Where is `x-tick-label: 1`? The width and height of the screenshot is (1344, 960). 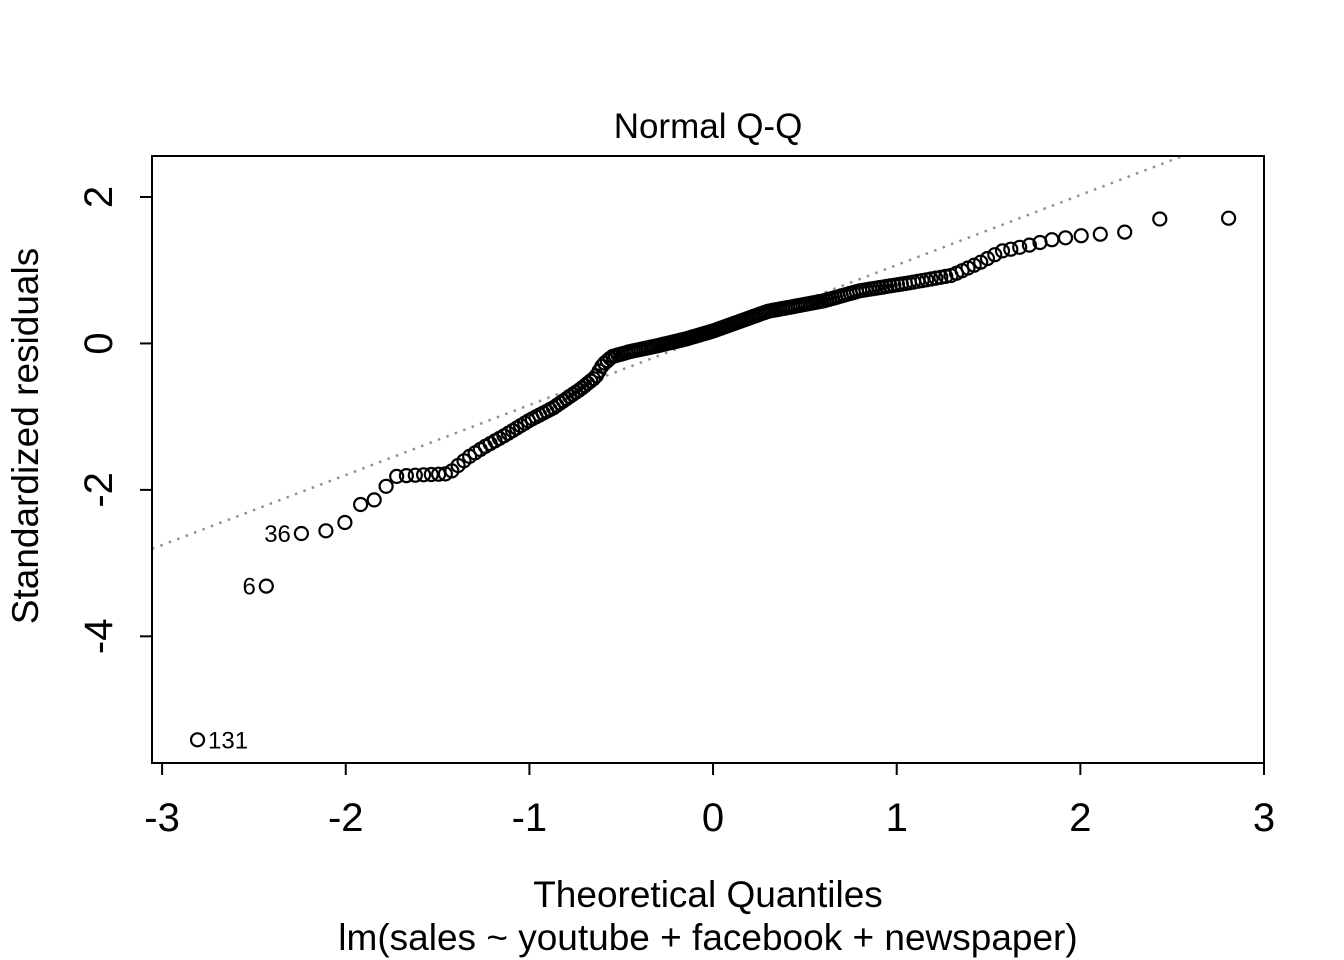 x-tick-label: 1 is located at coordinates (897, 818).